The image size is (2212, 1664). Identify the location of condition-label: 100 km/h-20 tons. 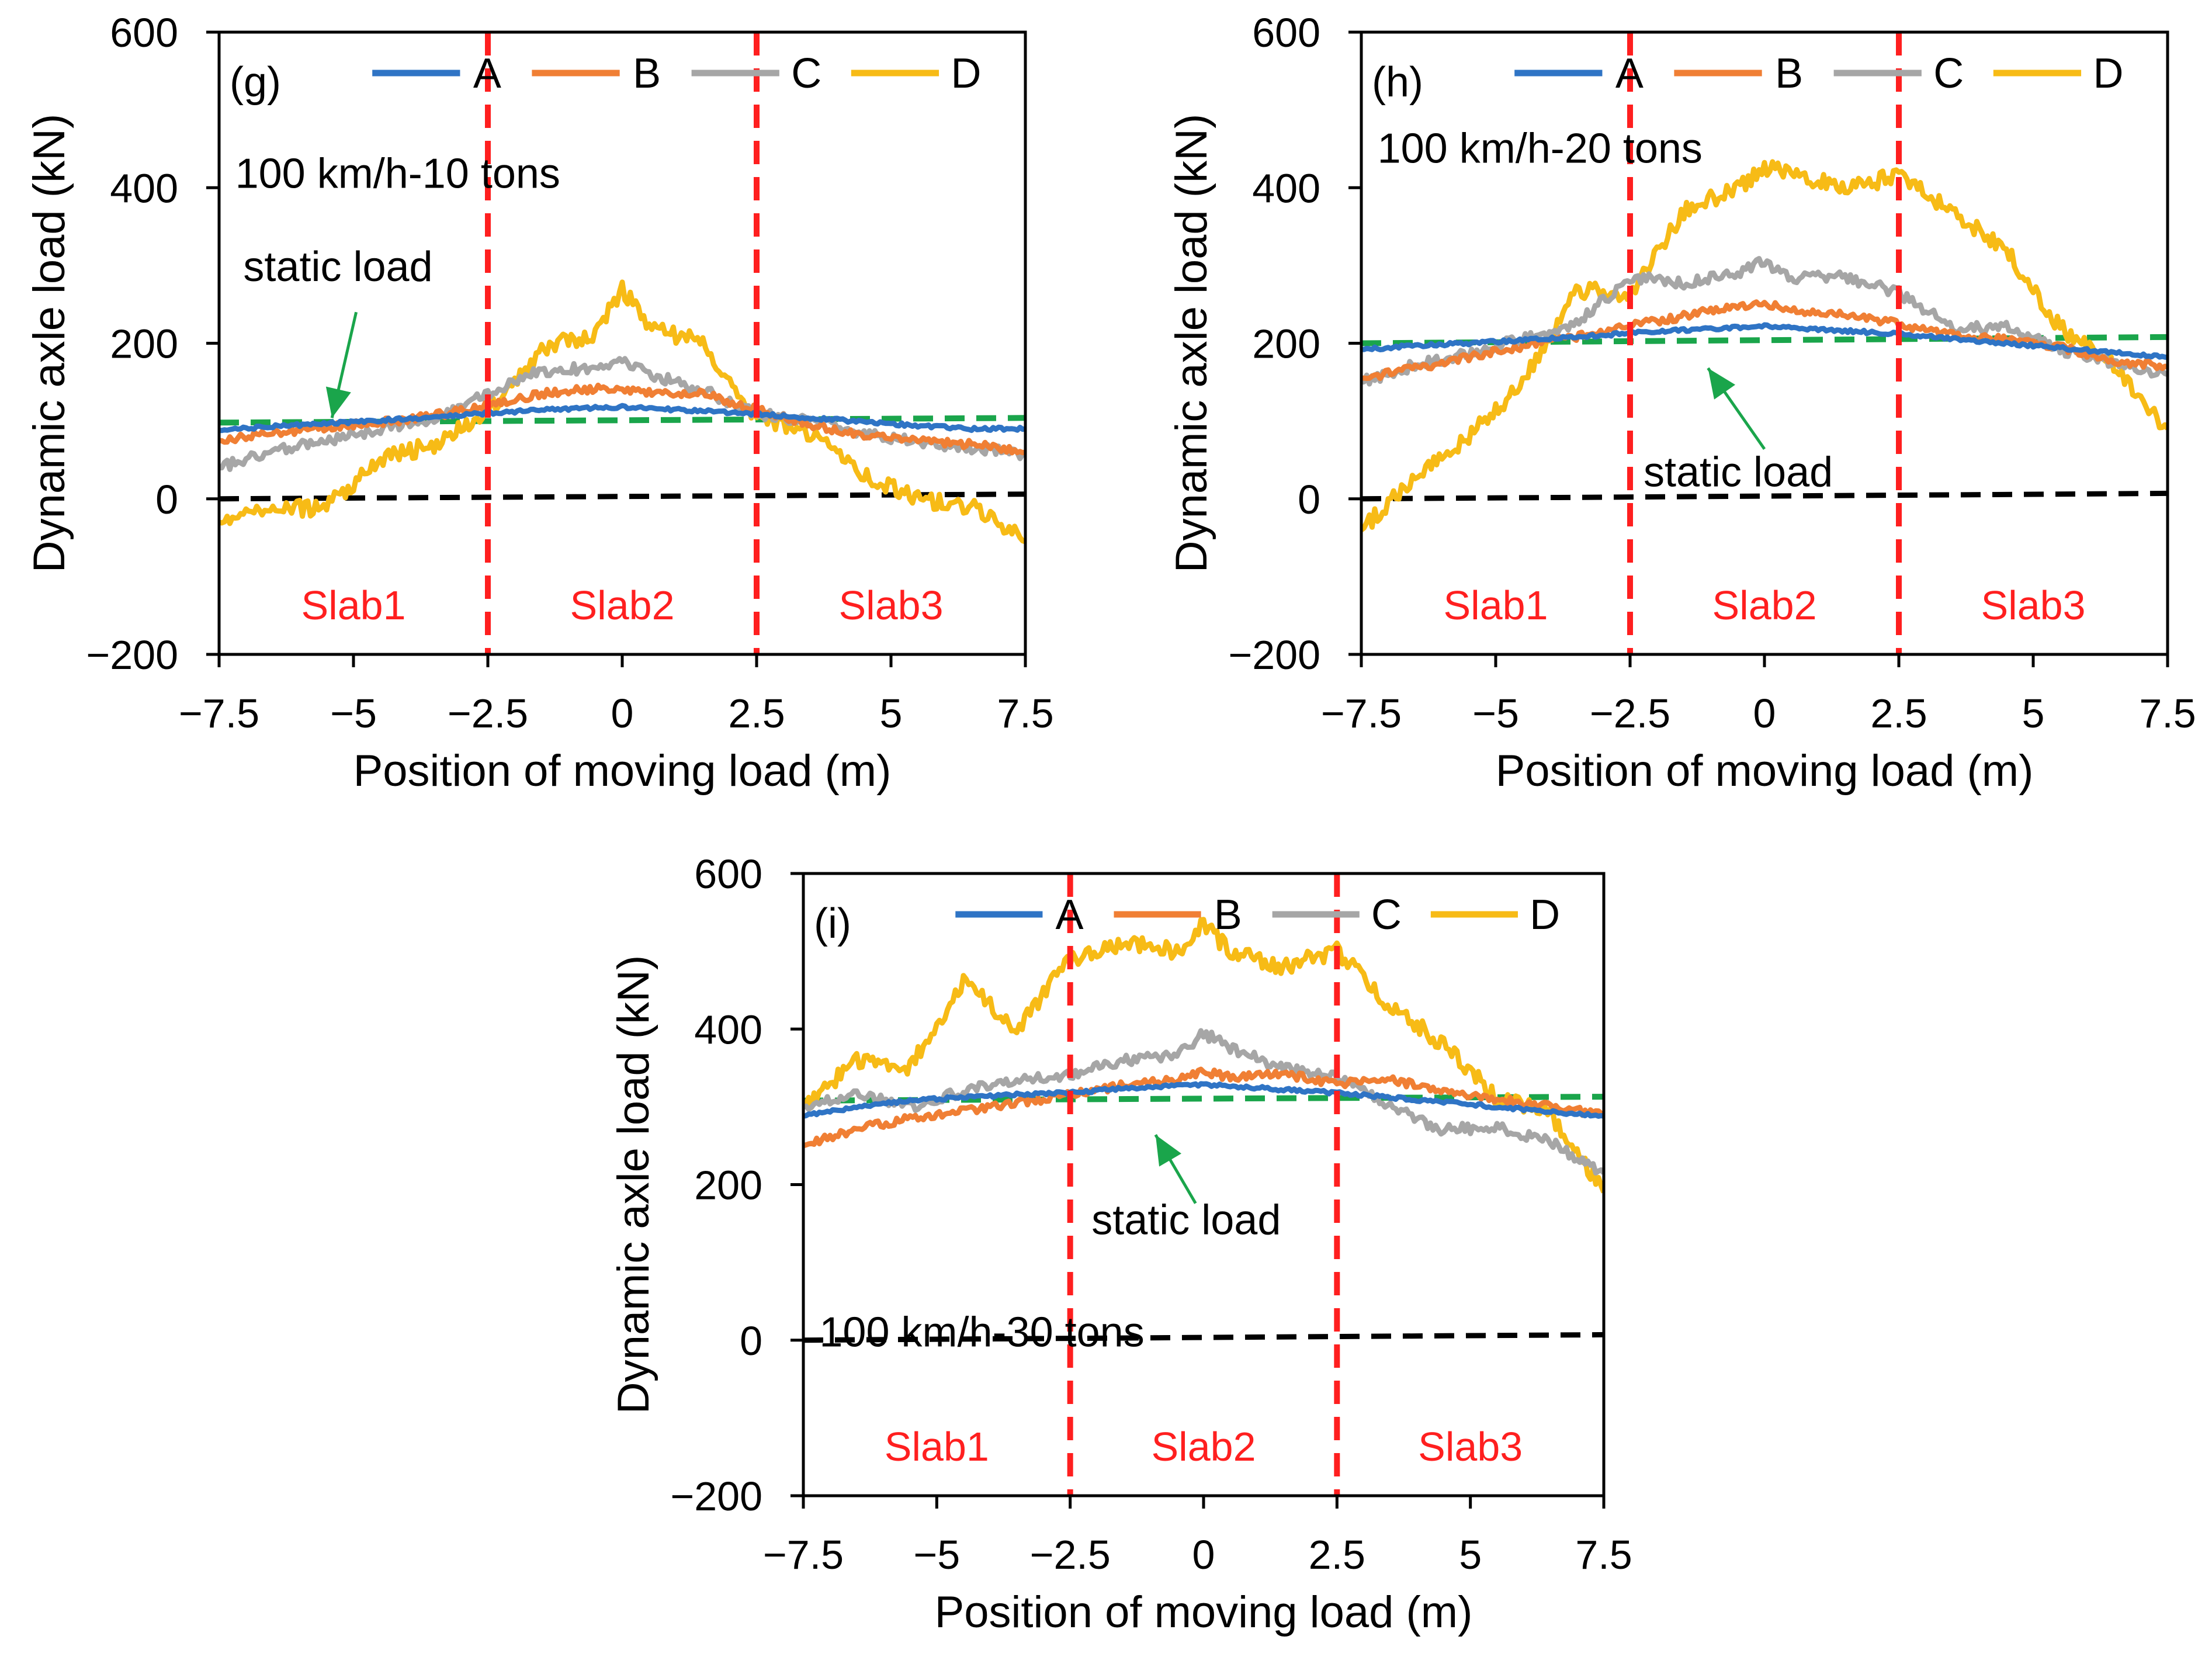
(1540, 149).